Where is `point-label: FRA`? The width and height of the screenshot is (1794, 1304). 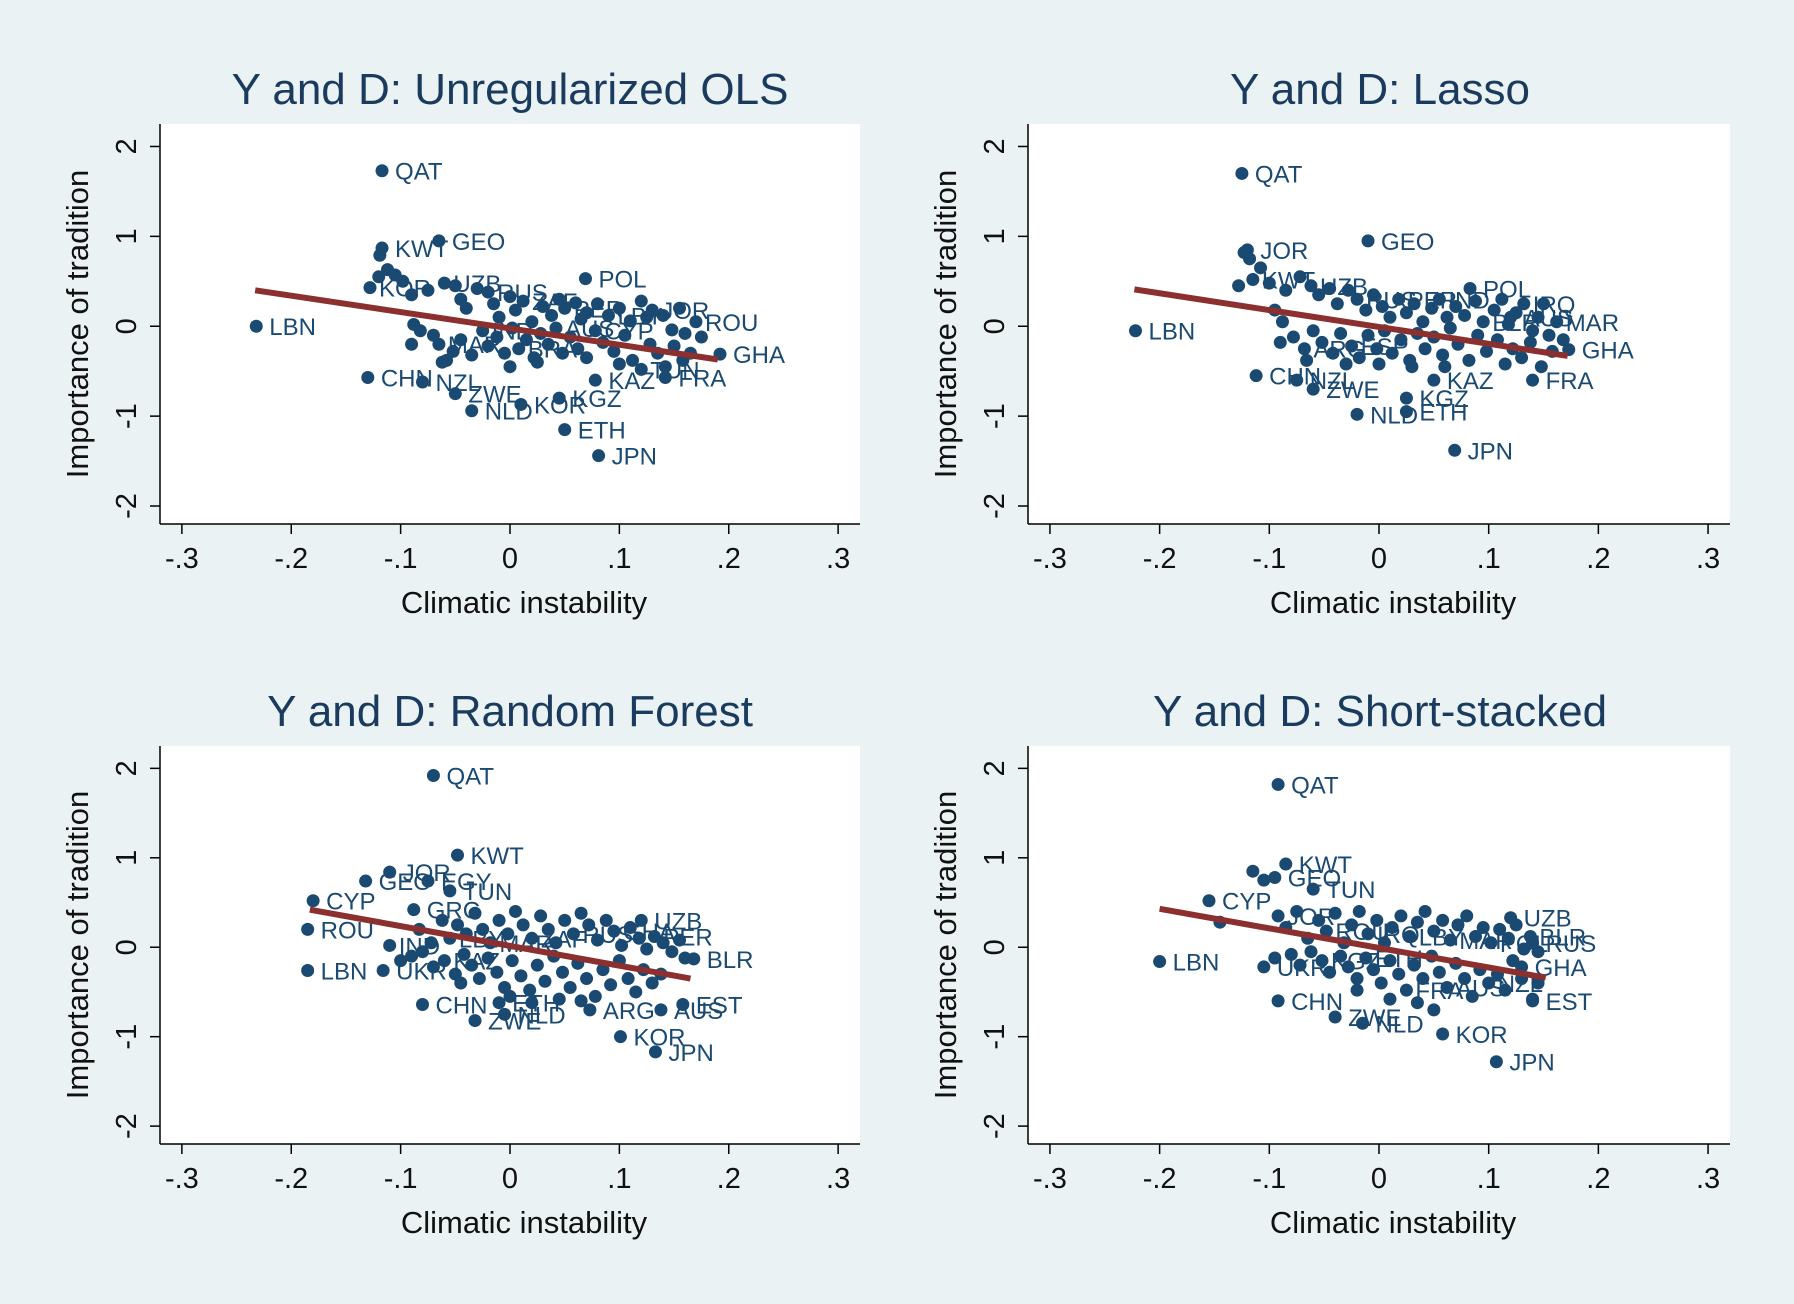
point-label: FRA is located at coordinates (702, 378).